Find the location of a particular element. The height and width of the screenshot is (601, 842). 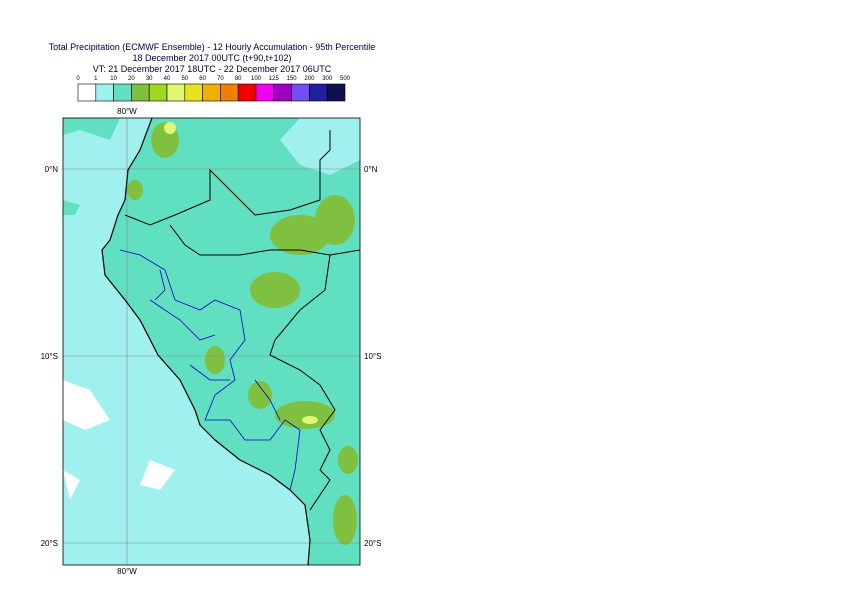

legend-label: 80 is located at coordinates (238, 79).